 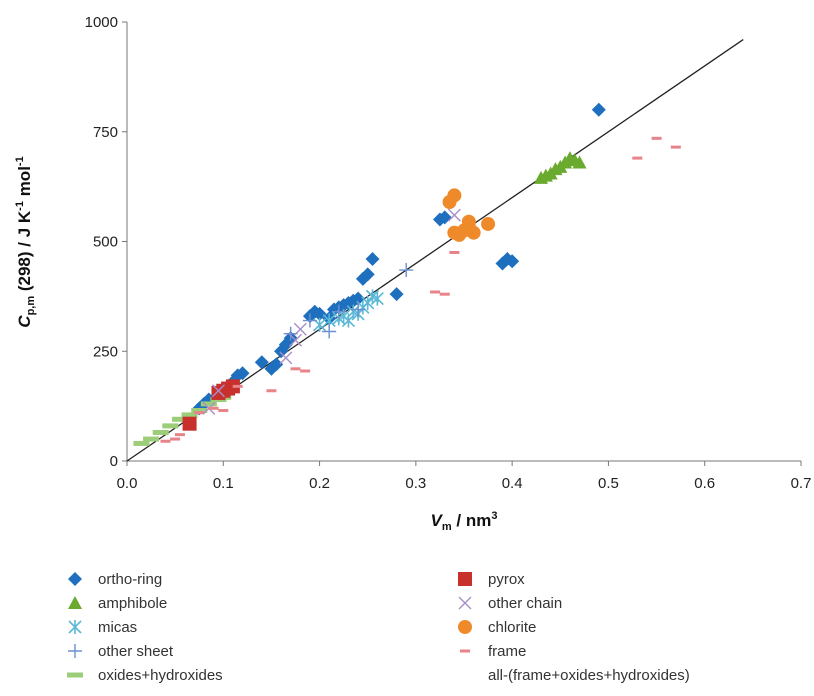 What do you see at coordinates (117, 627) in the screenshot?
I see `legend-label: micas` at bounding box center [117, 627].